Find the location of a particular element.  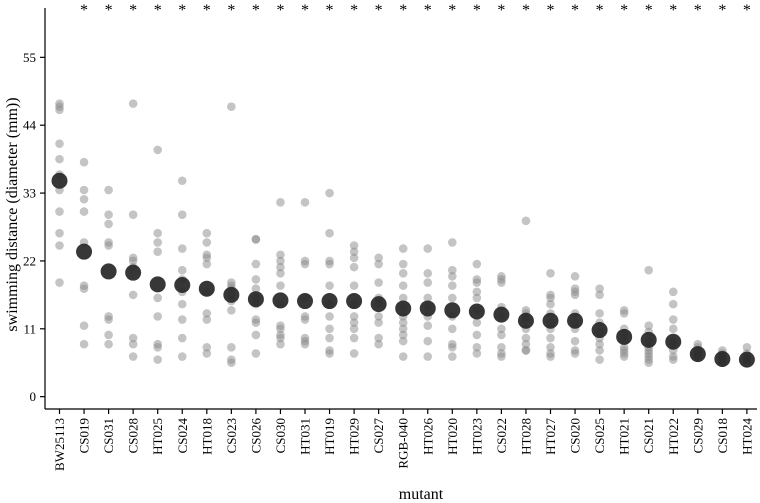

y-tick-label: 33 is located at coordinates (29, 193).